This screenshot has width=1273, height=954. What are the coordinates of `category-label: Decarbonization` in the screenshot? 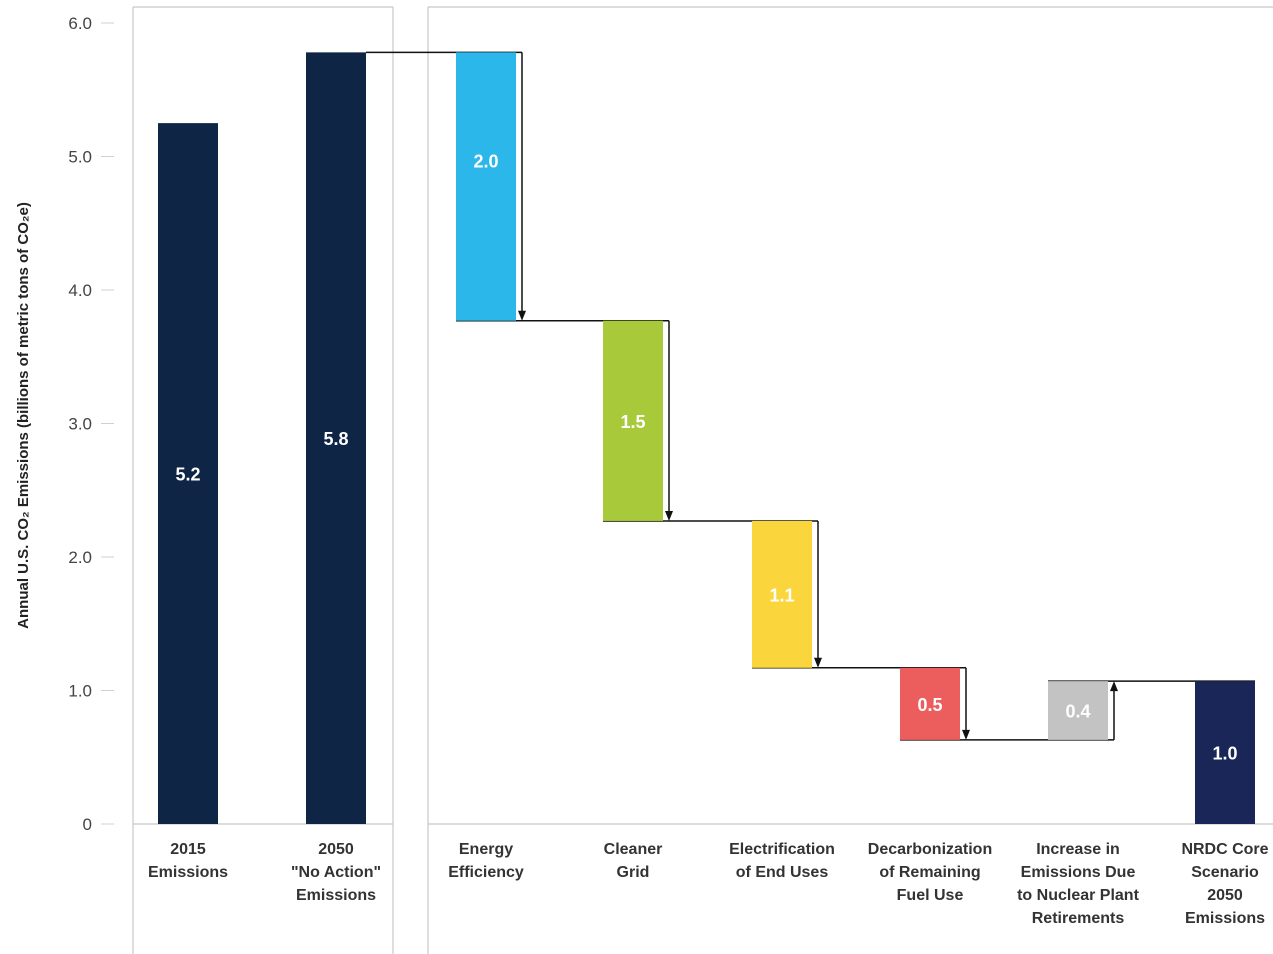 It's located at (930, 849).